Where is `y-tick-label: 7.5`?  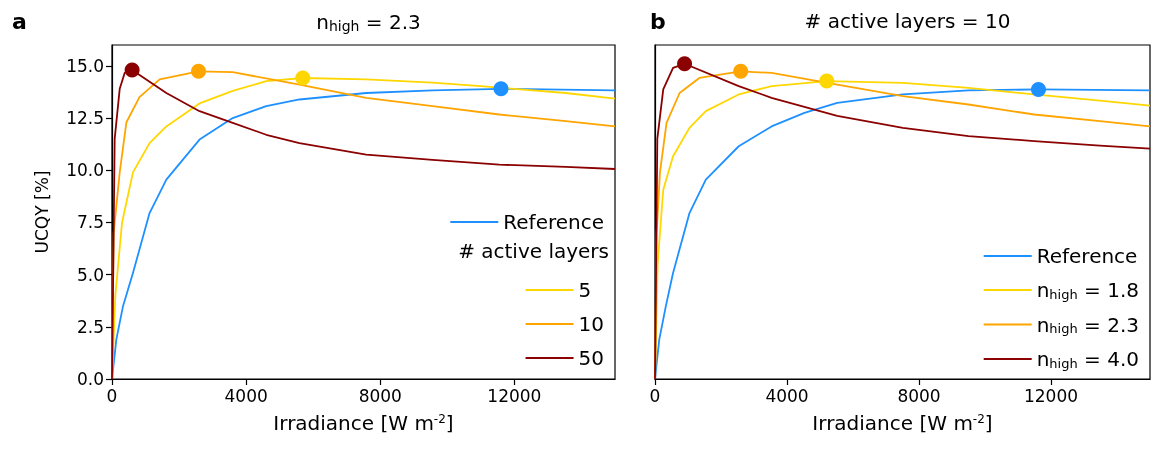 y-tick-label: 7.5 is located at coordinates (90, 222).